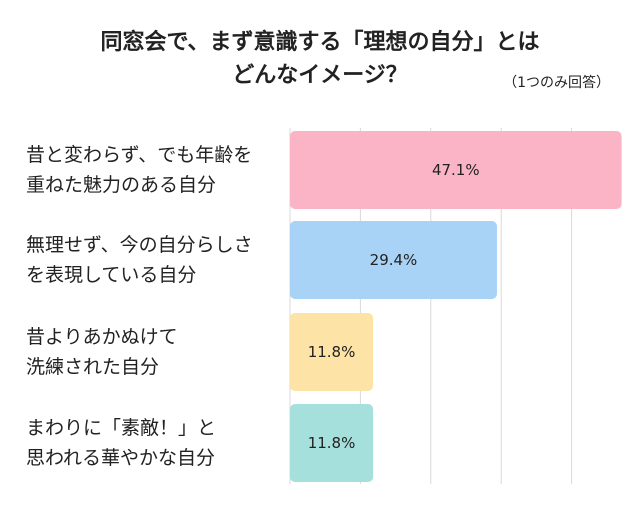  I want to click on bar-value-label: 47.1%, so click(456, 170).